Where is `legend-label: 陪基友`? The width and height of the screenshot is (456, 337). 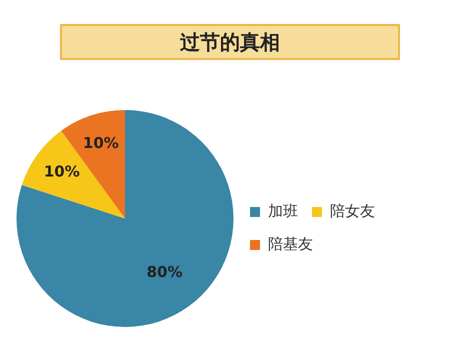
legend-label: 陪基友 is located at coordinates (290, 244).